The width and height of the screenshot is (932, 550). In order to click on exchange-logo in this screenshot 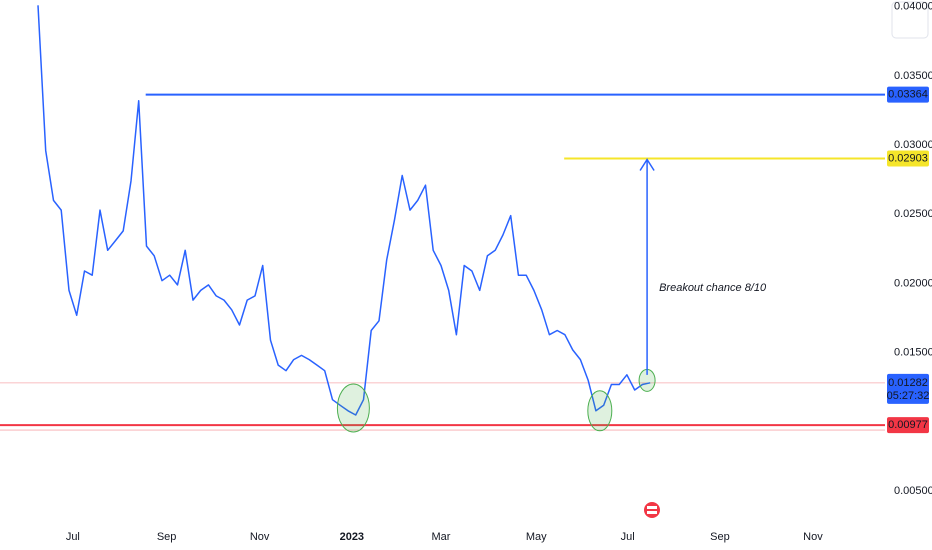, I will do `click(652, 510)`.